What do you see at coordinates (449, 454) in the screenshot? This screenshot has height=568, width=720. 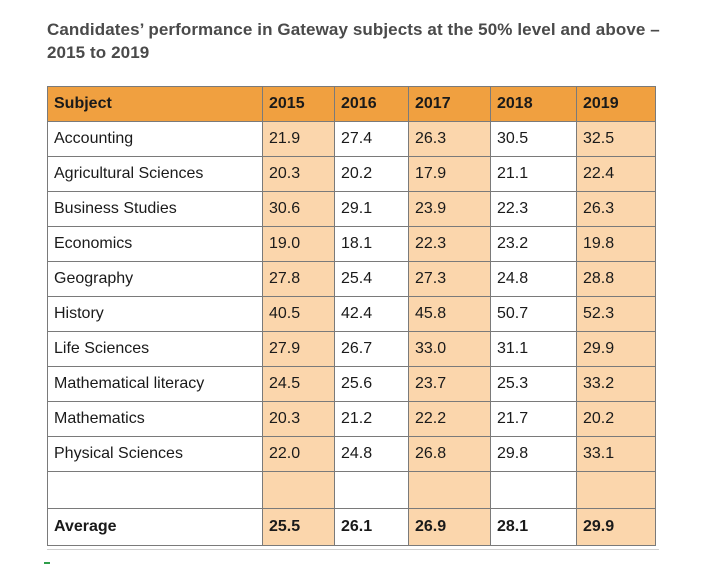 I see `value-cell-2017: 26.8` at bounding box center [449, 454].